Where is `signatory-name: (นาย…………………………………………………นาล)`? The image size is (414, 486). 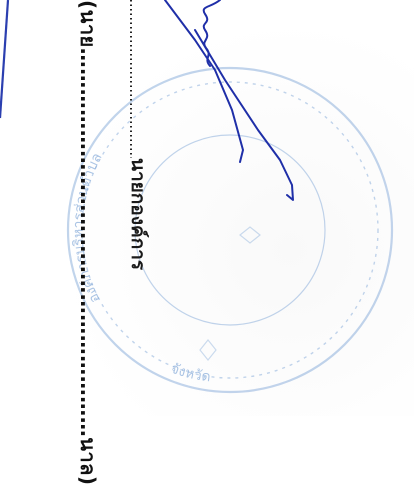
signatory-name: (นาย…………………………………………………นาล) is located at coordinates (88, 243).